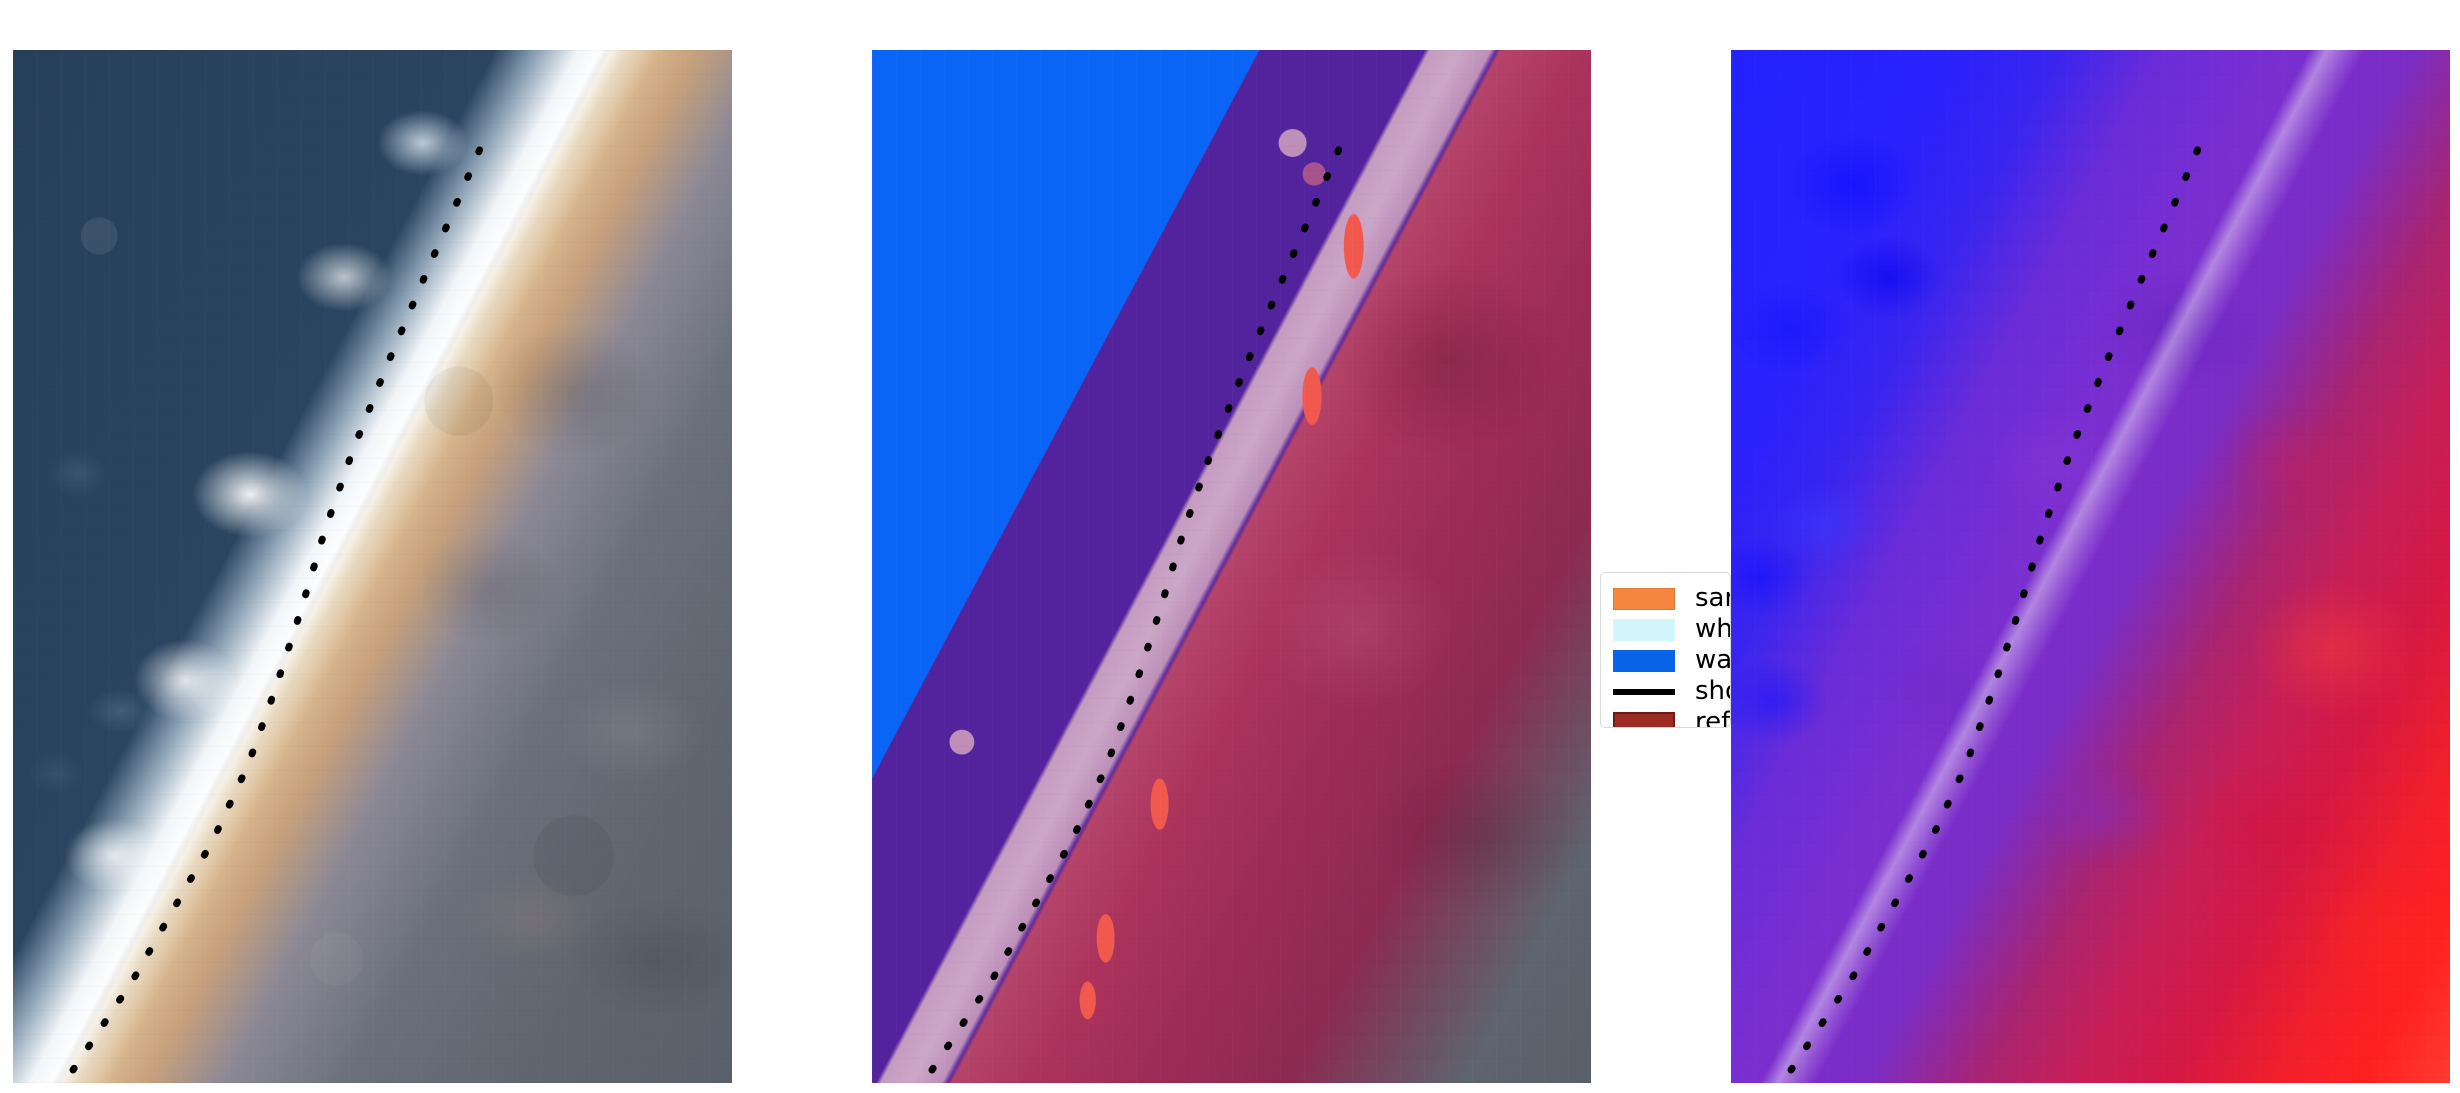 The height and width of the screenshot is (1093, 2460). I want to click on legend-label-whitewater: whitewater, so click(1713, 629).